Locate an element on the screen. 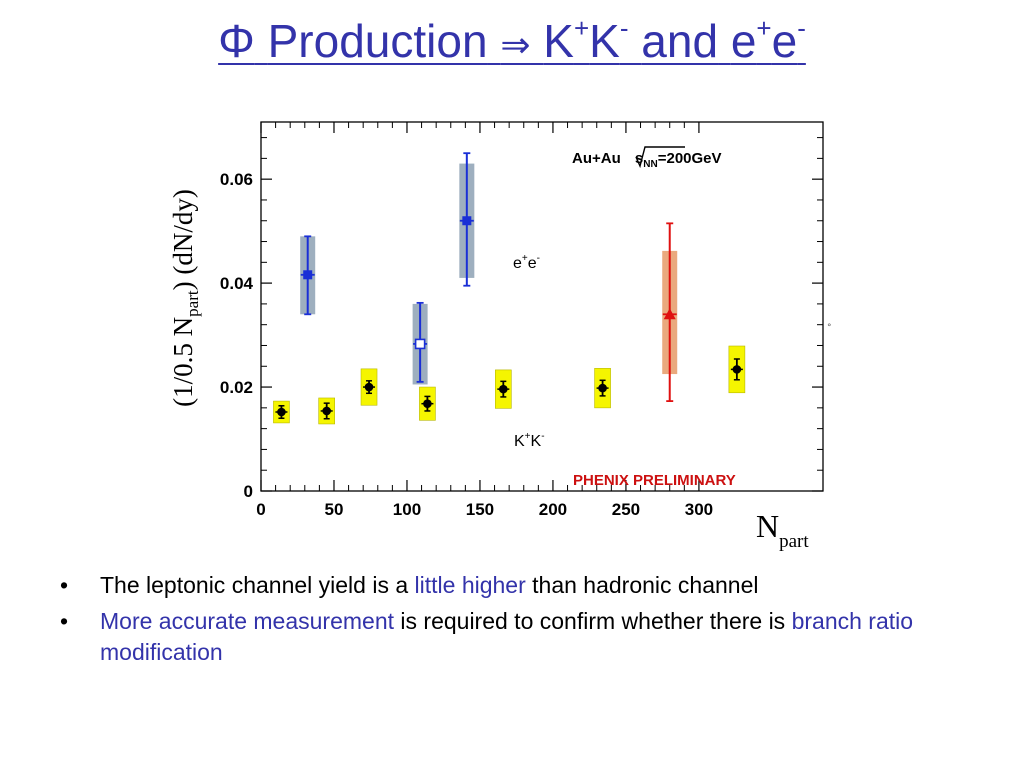 The width and height of the screenshot is (1024, 768). system-label-sqrt: s is located at coordinates (639, 158).